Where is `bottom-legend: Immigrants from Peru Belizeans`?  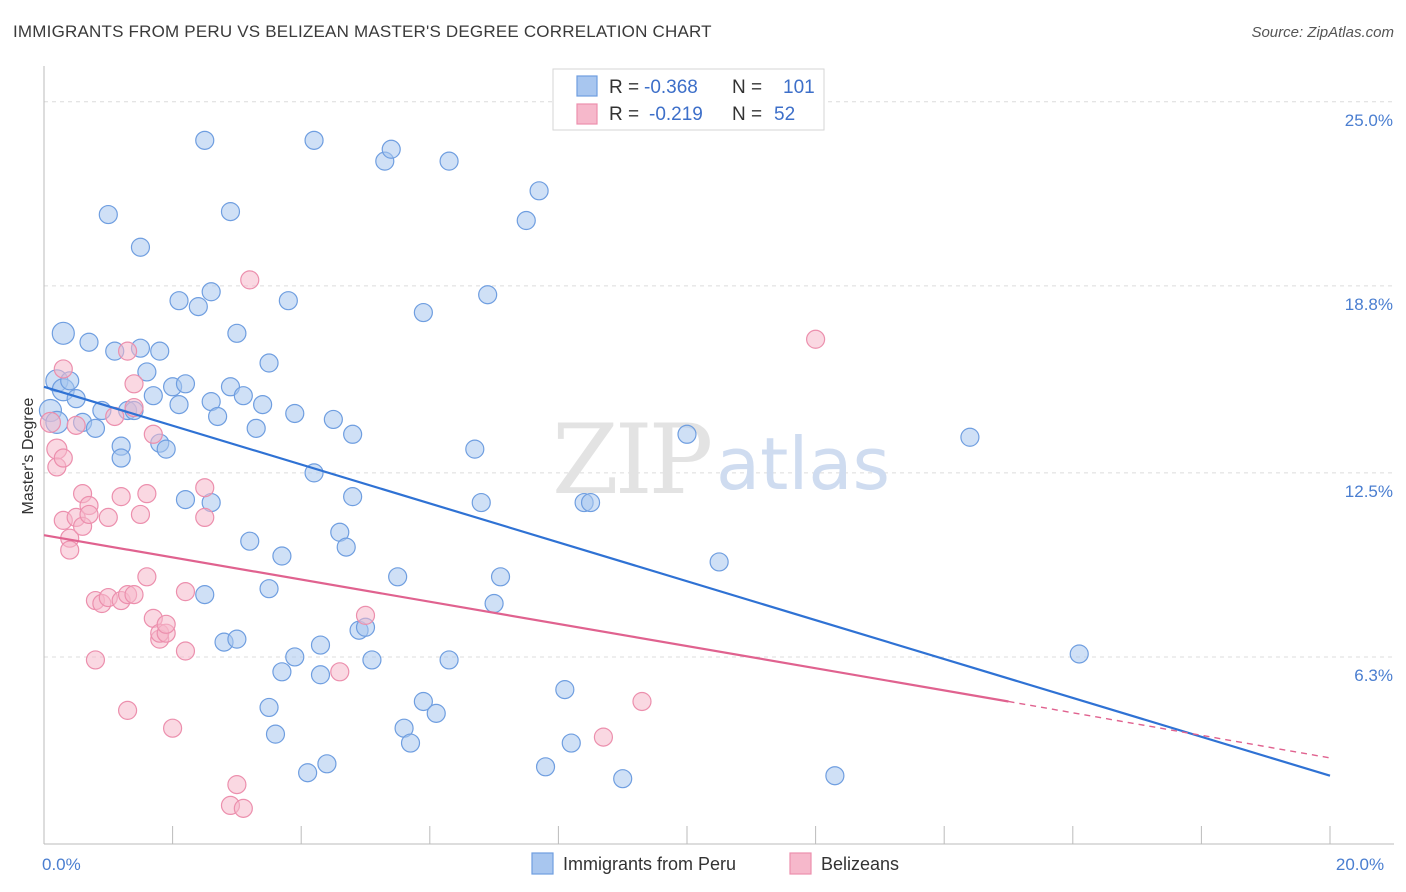 bottom-legend: Immigrants from Peru Belizeans is located at coordinates (715, 863).